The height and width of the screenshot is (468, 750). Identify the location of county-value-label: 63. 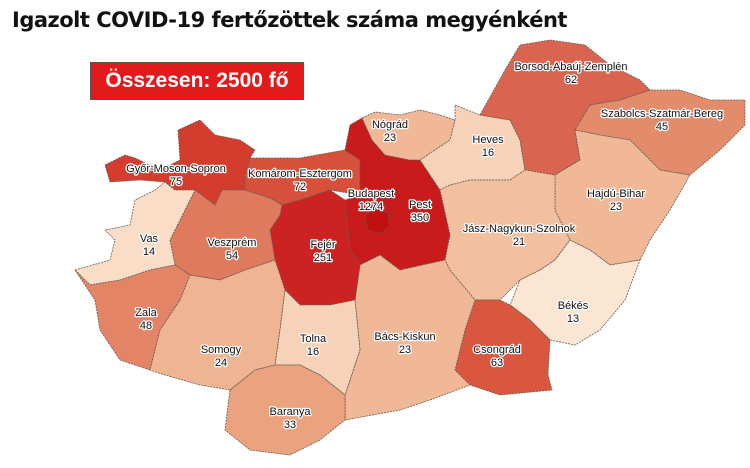
(497, 363).